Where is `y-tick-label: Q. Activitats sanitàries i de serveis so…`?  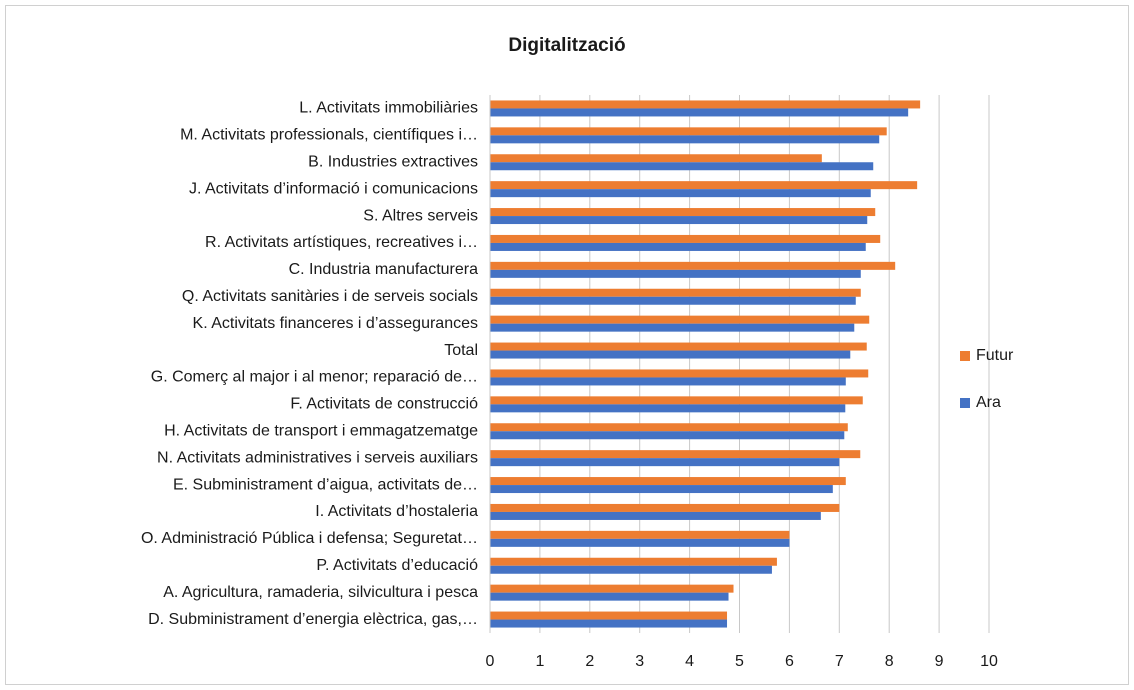
y-tick-label: Q. Activitats sanitàries i de serveis so… is located at coordinates (330, 296).